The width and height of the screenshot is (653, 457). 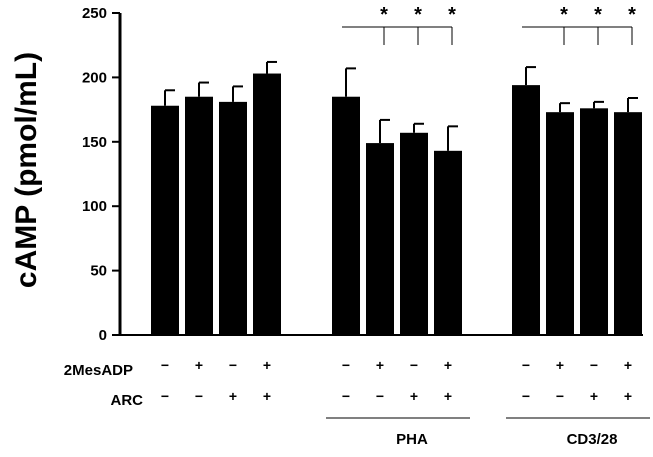 I want to click on y-axis-title: cAMP (pmol/mL), so click(x=26, y=170).